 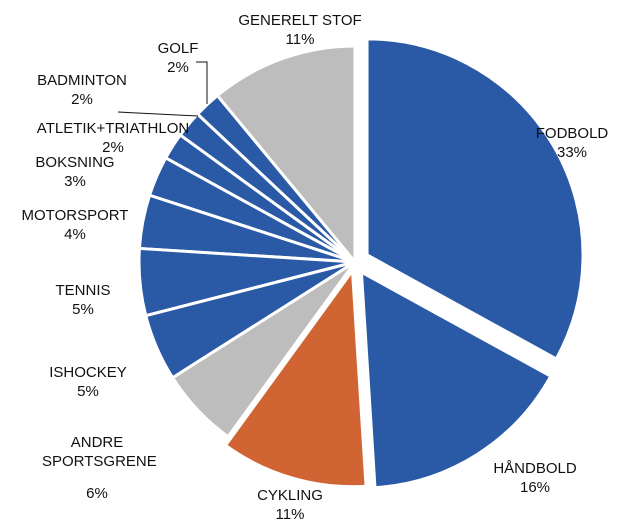 What do you see at coordinates (534, 478) in the screenshot?
I see `slice-label: HÅNDBOLD 16%` at bounding box center [534, 478].